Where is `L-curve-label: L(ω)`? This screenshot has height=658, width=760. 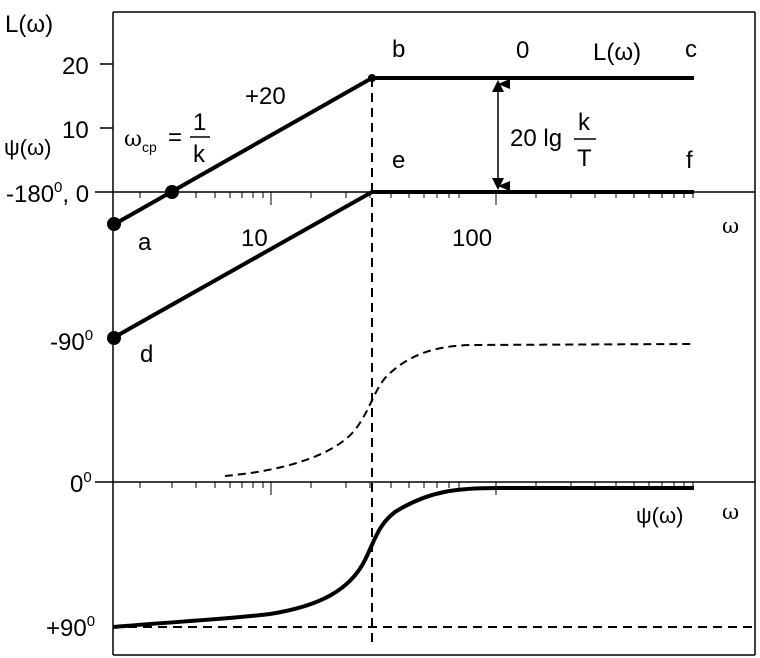 L-curve-label: L(ω) is located at coordinates (617, 52).